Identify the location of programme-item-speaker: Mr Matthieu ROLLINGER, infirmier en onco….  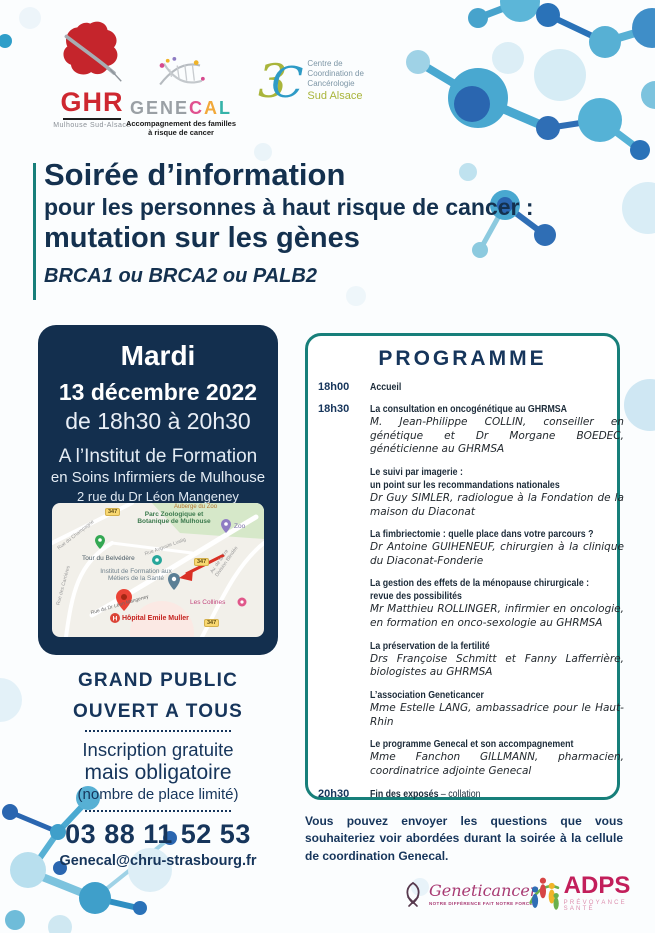
(497, 616).